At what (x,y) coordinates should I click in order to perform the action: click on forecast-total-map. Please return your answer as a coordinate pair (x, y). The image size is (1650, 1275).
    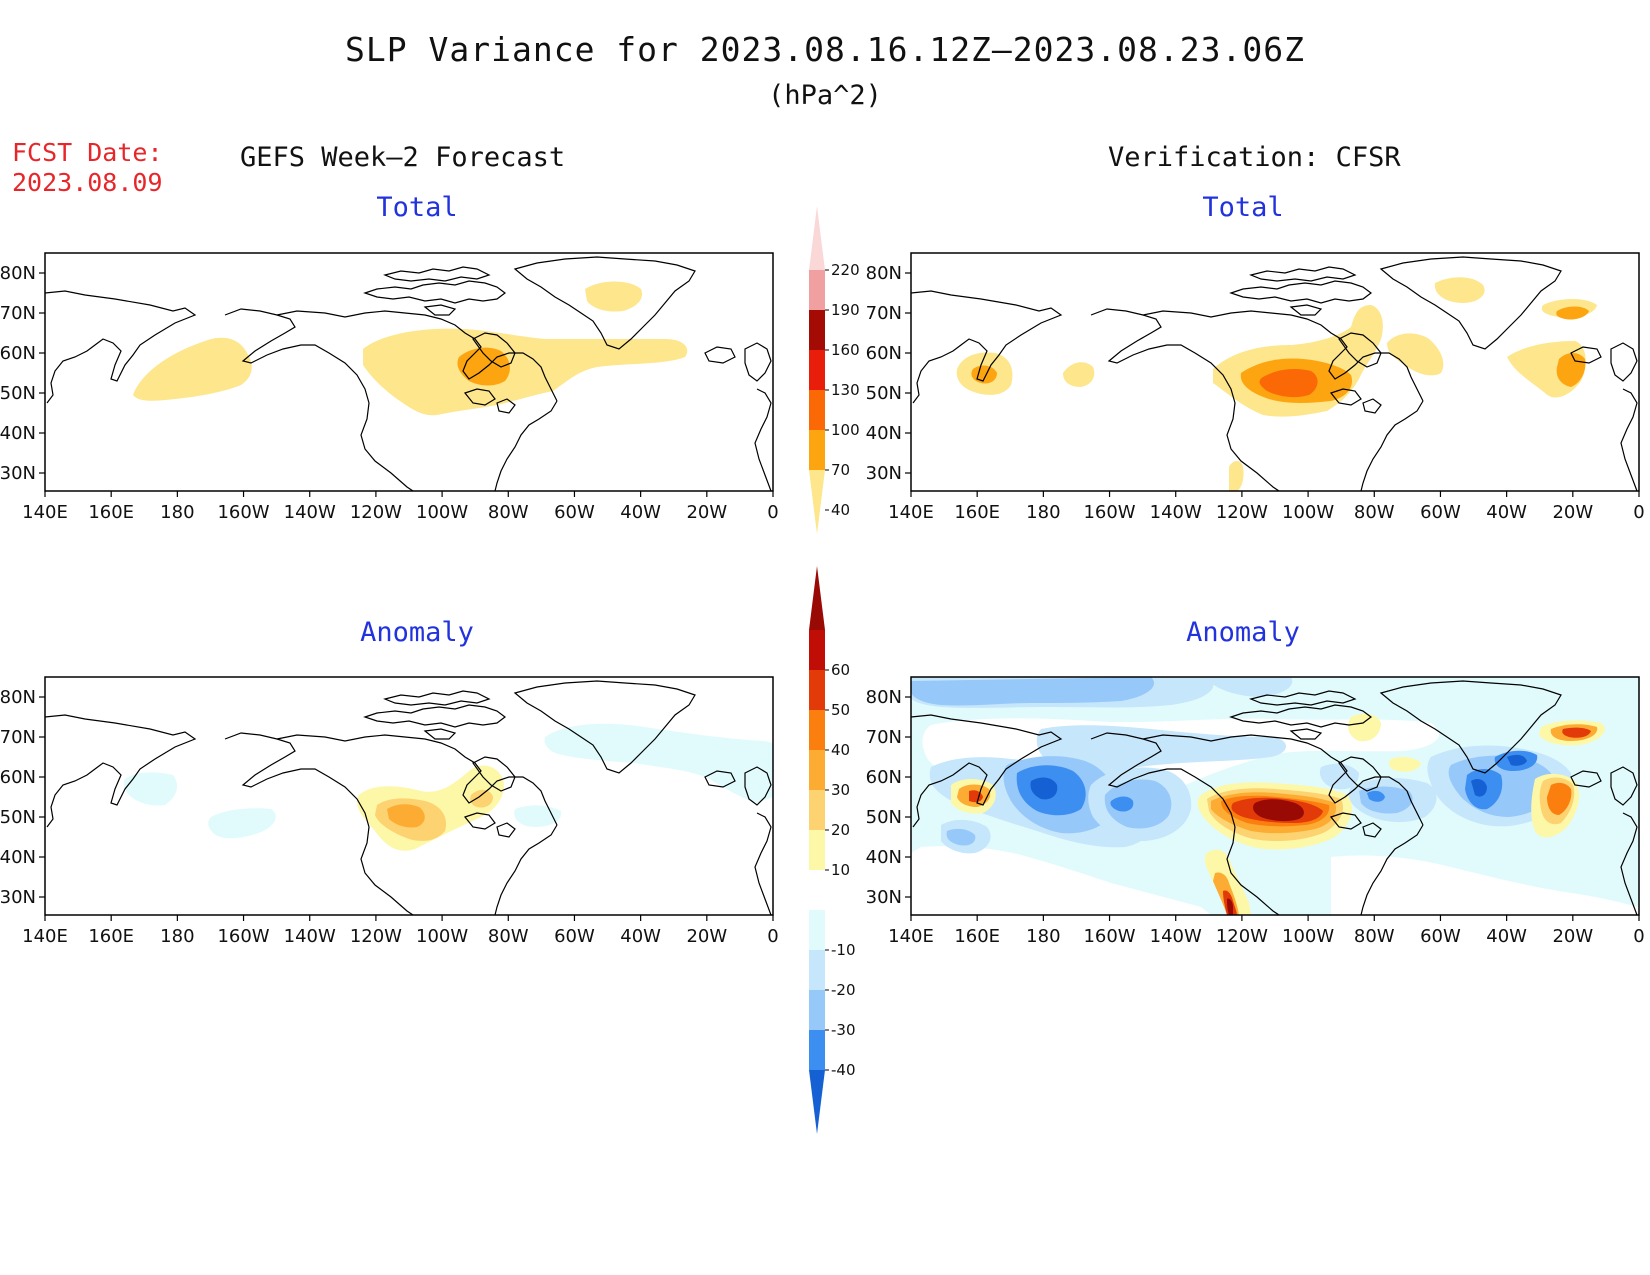
    Looking at the image, I should click on (409, 372).